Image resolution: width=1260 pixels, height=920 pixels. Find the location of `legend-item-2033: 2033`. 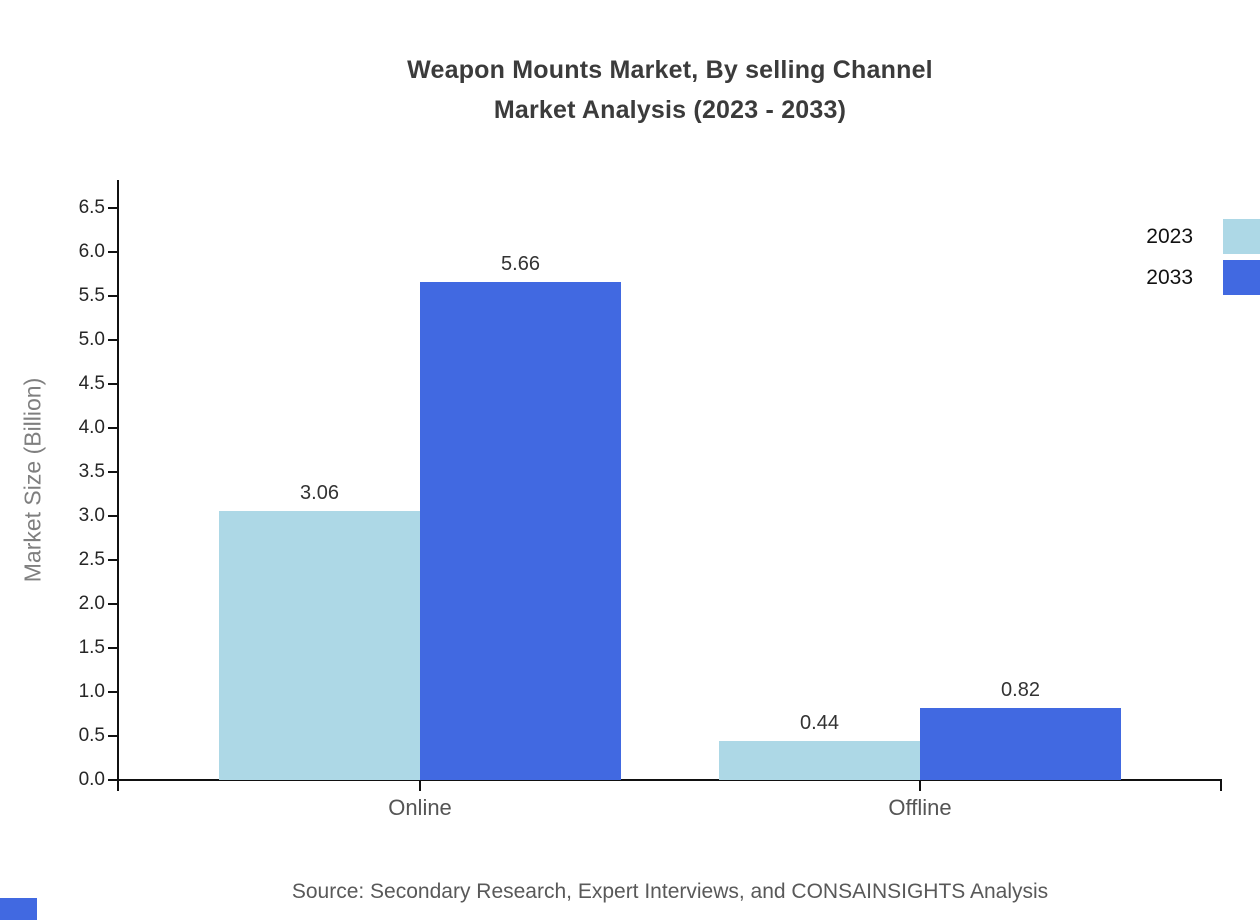

legend-item-2033: 2033 is located at coordinates (1203, 277).